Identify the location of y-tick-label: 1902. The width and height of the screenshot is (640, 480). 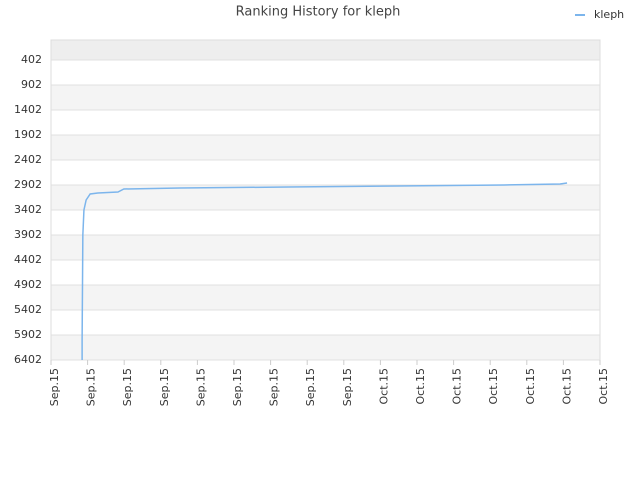
(28, 134).